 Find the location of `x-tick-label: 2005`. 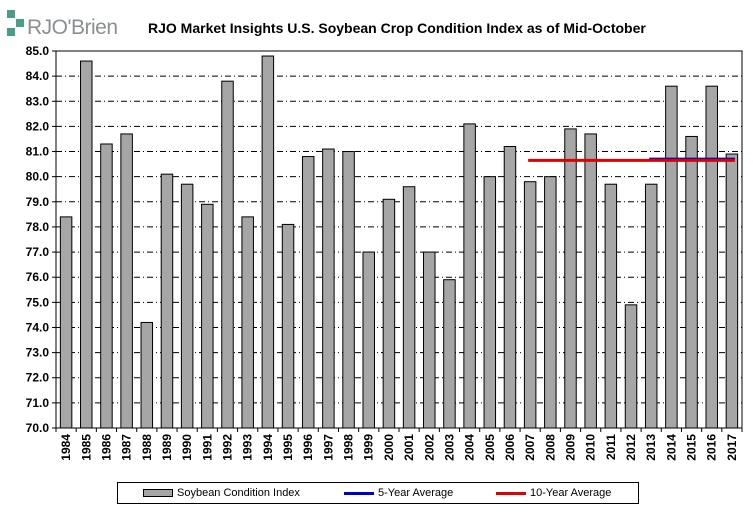

x-tick-label: 2005 is located at coordinates (490, 447).